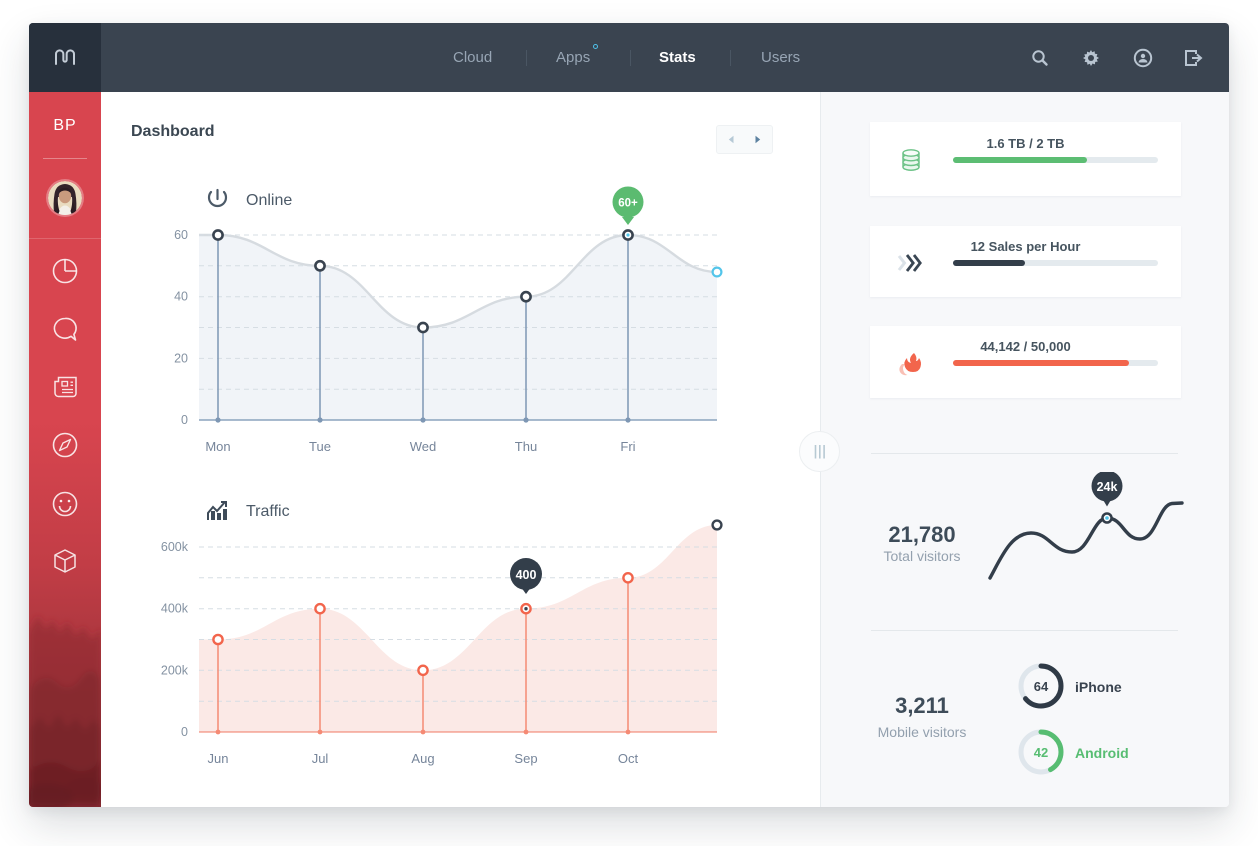 This screenshot has width=1258, height=846. I want to click on svg-text: 400, so click(526, 575).